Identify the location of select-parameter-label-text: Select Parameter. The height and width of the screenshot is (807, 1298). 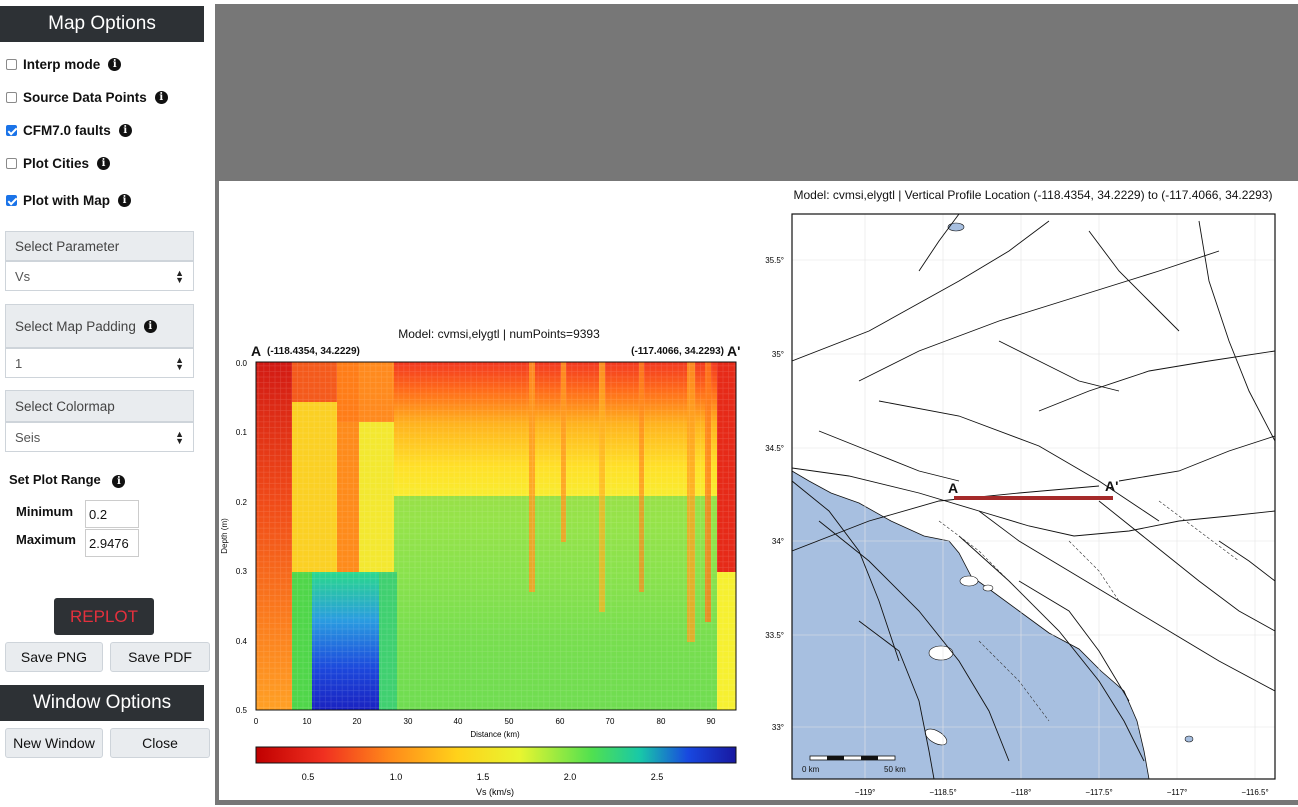
(67, 246).